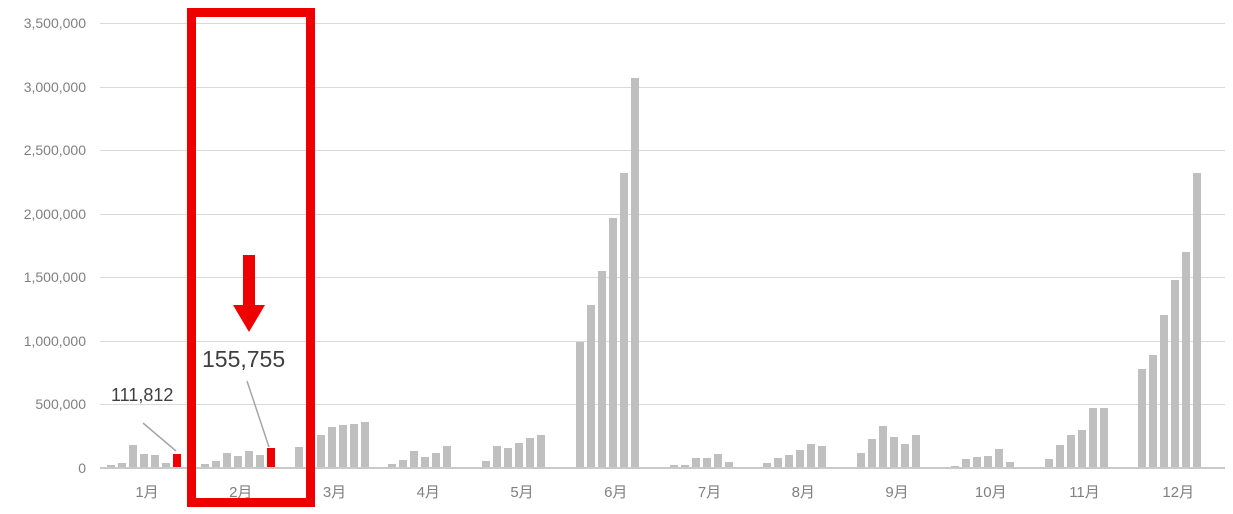 This screenshot has width=1233, height=514. I want to click on bar-6月-1, so click(579, 405).